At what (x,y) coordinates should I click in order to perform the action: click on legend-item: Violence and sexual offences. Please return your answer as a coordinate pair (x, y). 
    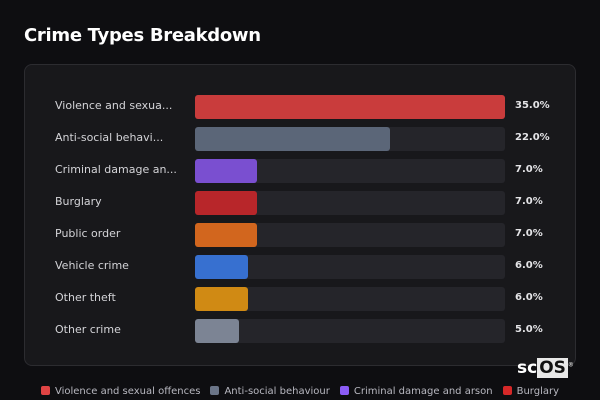
    Looking at the image, I should click on (120, 391).